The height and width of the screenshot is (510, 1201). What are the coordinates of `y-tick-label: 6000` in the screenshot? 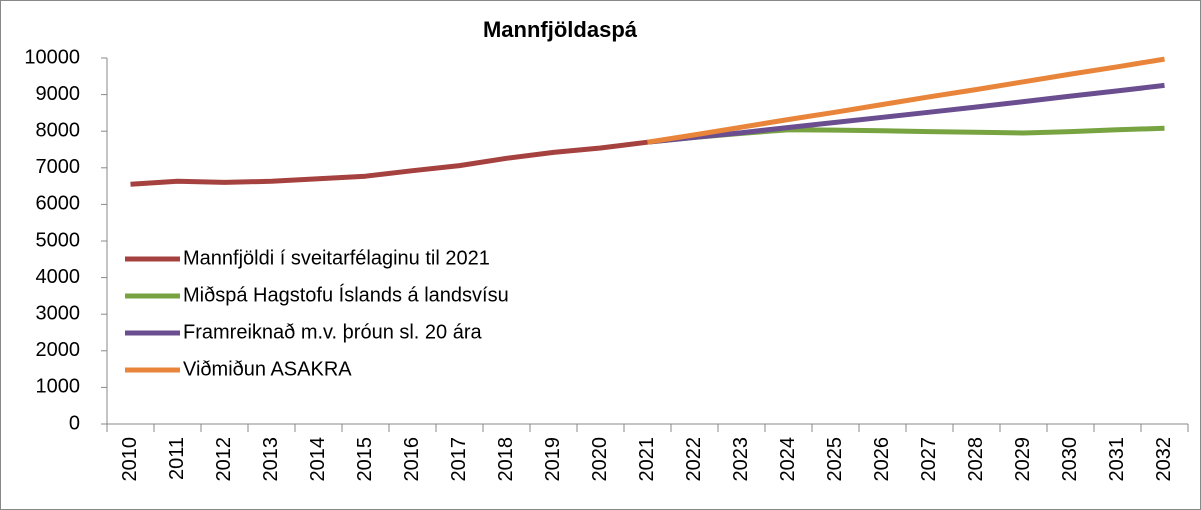 It's located at (58, 204).